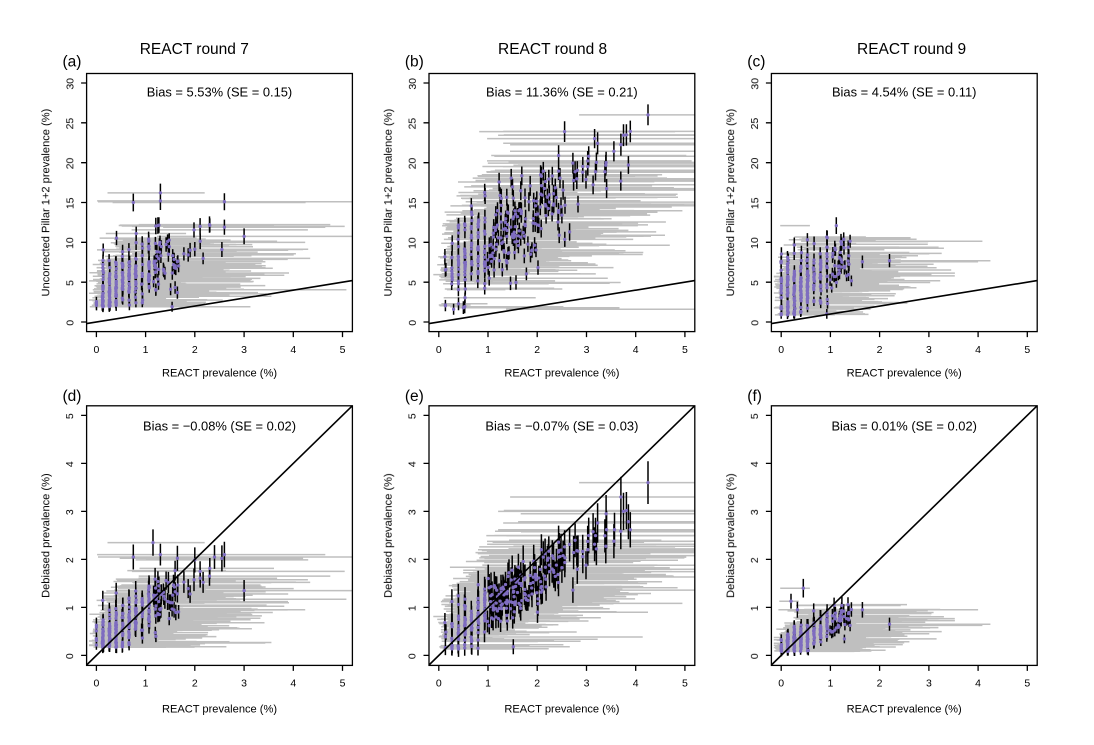 Image resolution: width=1094 pixels, height=745 pixels. What do you see at coordinates (414, 396) in the screenshot?
I see `svg-text: (e)` at bounding box center [414, 396].